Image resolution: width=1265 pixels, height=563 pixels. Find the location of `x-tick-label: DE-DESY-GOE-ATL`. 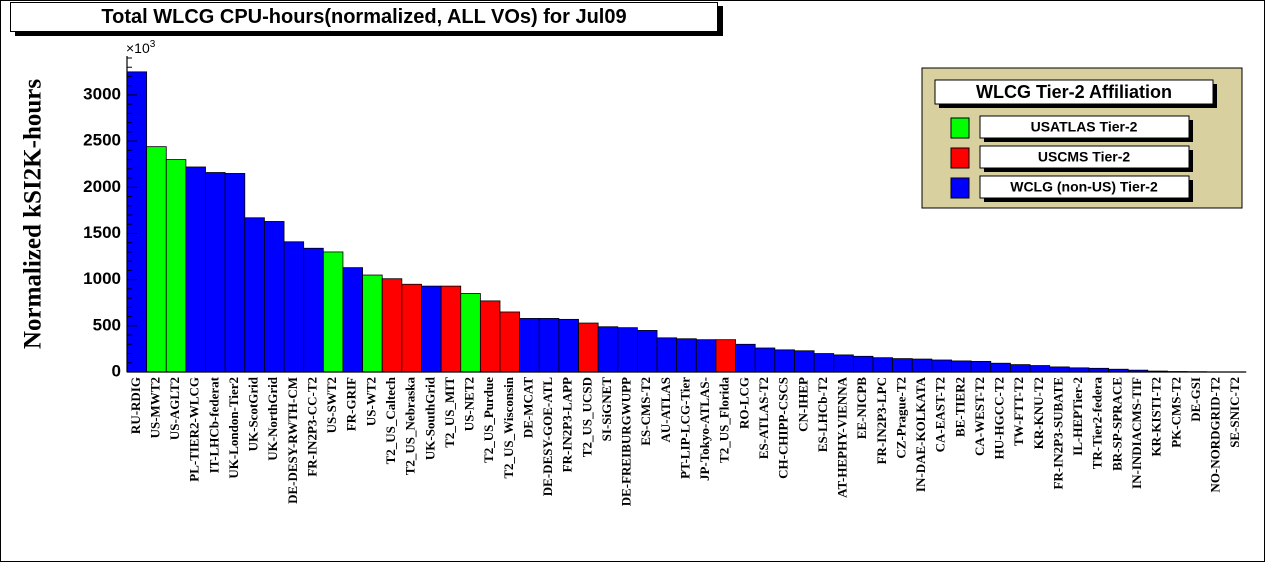

x-tick-label: DE-DESY-GOE-ATL is located at coordinates (547, 437).